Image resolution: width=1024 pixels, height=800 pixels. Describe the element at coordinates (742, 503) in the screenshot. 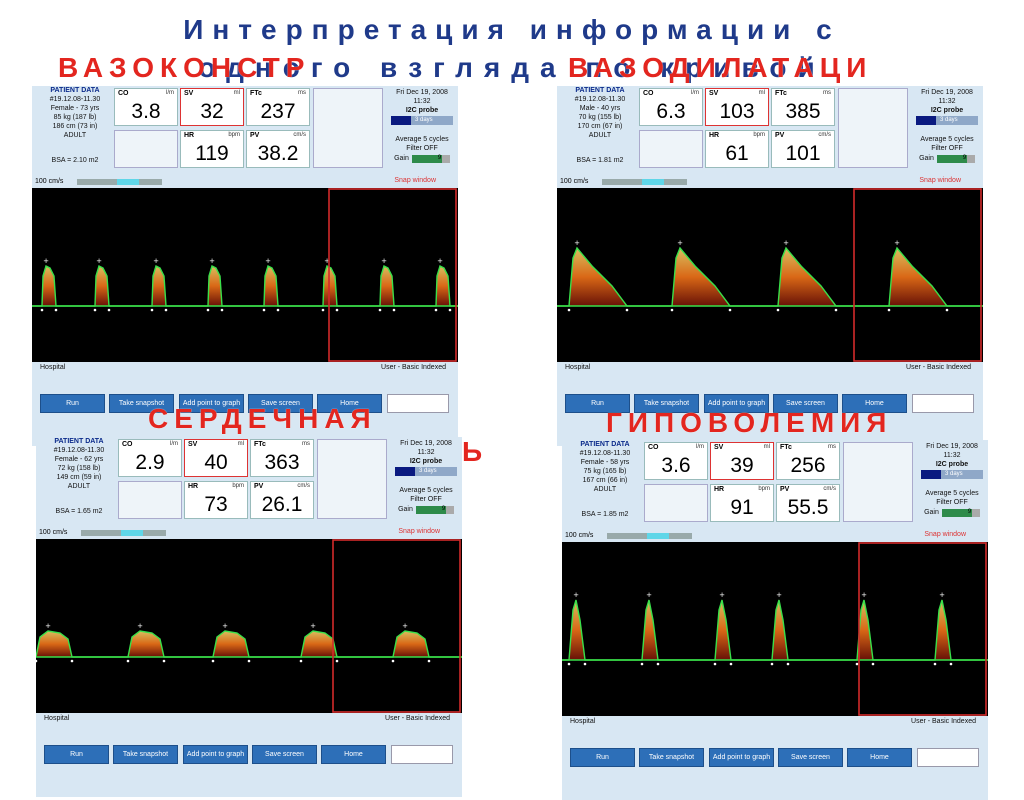

I see `metric-hr: HR bpm 91` at that location.